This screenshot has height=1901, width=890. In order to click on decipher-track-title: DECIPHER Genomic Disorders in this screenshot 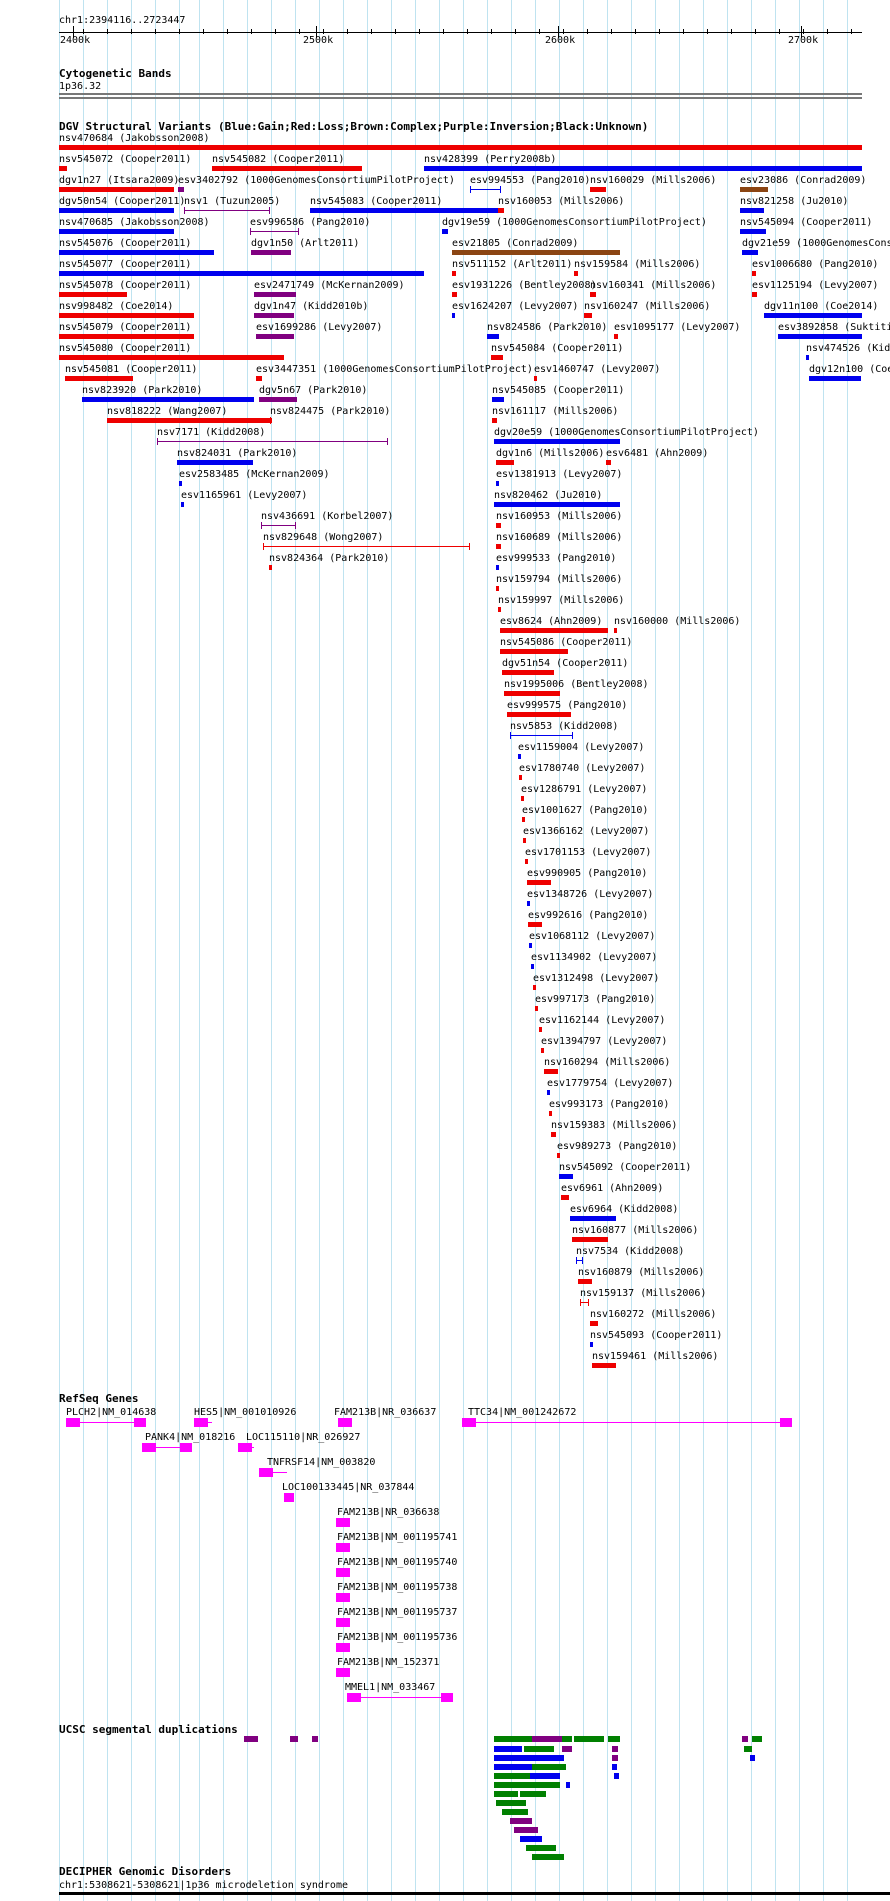, I will do `click(145, 1871)`.